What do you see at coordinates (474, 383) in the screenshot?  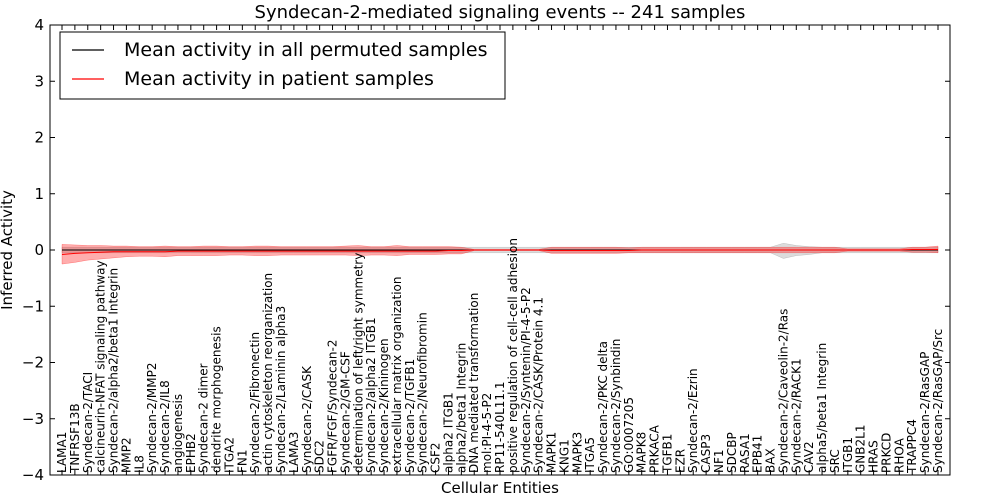 I see `x-tick-label: DNA mediated transformation` at bounding box center [474, 383].